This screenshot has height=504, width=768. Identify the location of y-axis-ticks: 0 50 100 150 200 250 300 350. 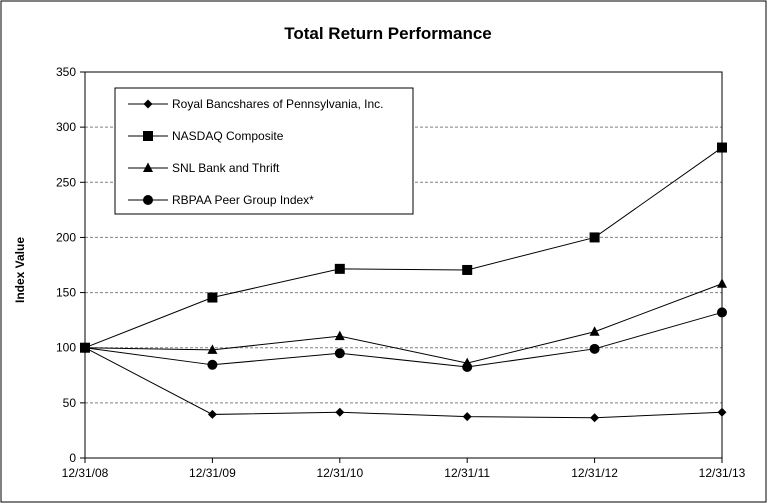
(70, 265).